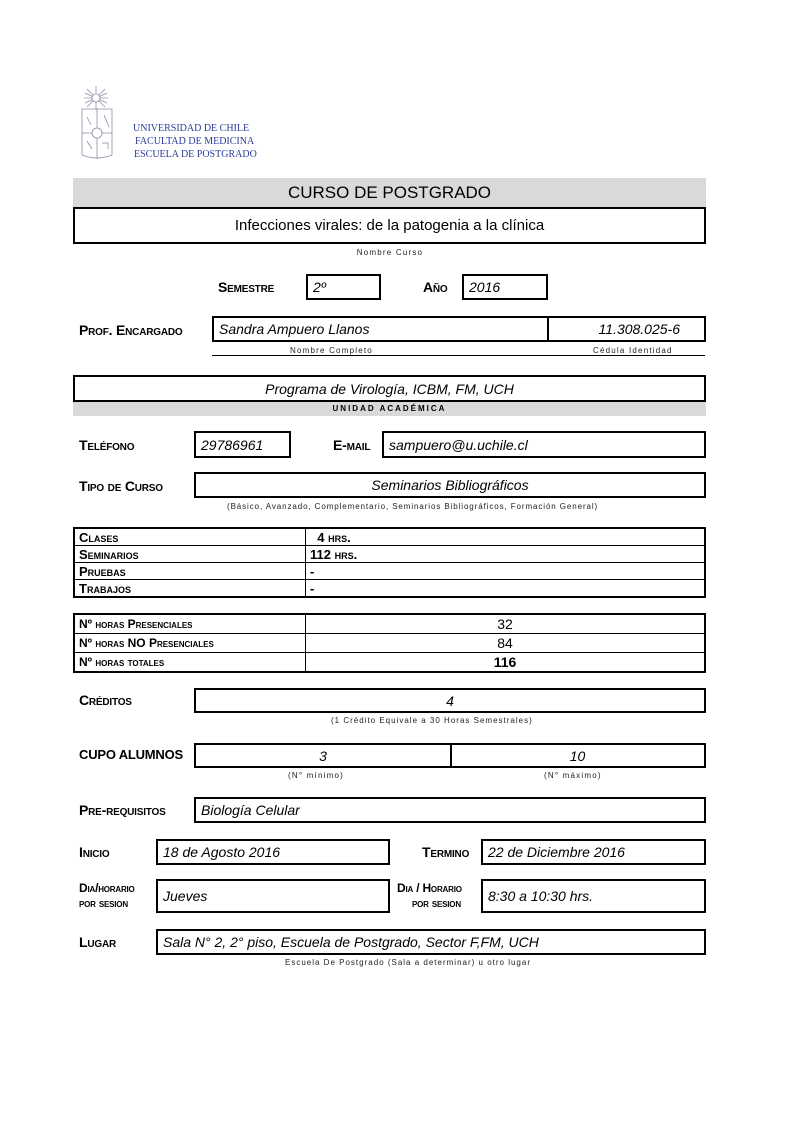 The height and width of the screenshot is (1132, 800). I want to click on semestre-label: Semestre, so click(246, 287).